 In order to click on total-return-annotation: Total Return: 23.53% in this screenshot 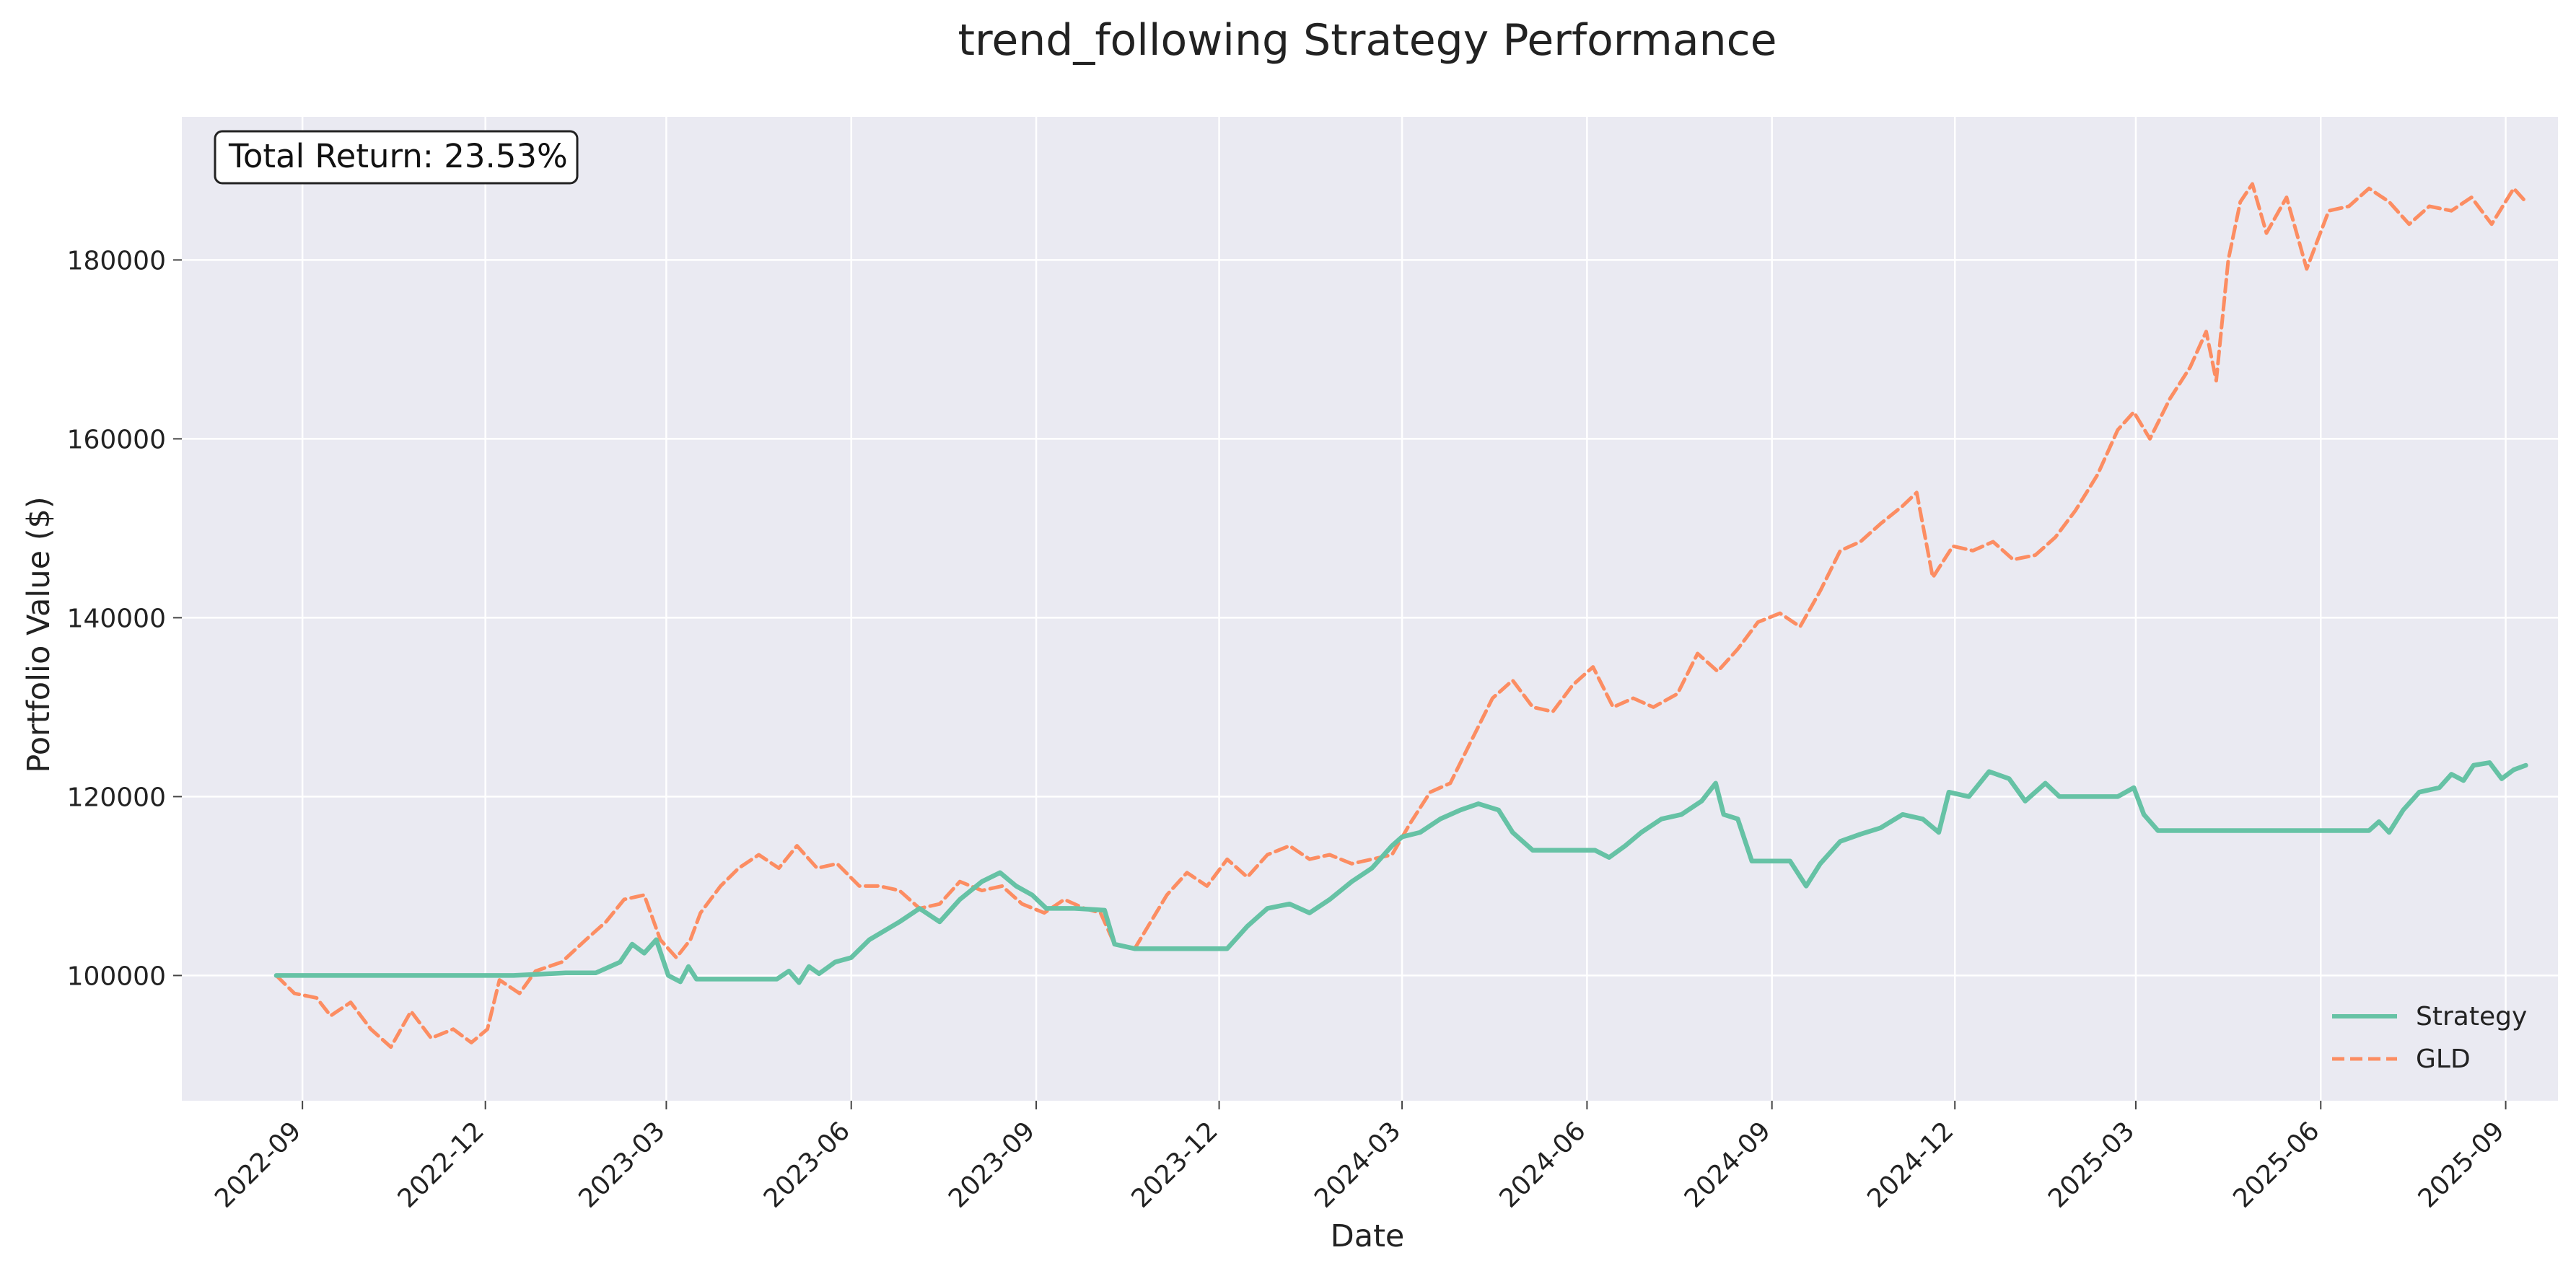, I will do `click(396, 158)`.